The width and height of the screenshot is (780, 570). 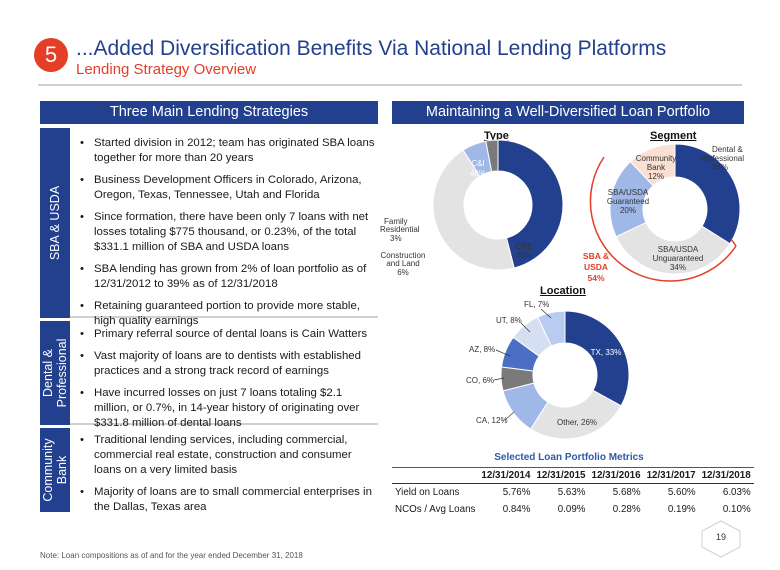 I want to click on location-leader-fl, so click(x=546, y=313).